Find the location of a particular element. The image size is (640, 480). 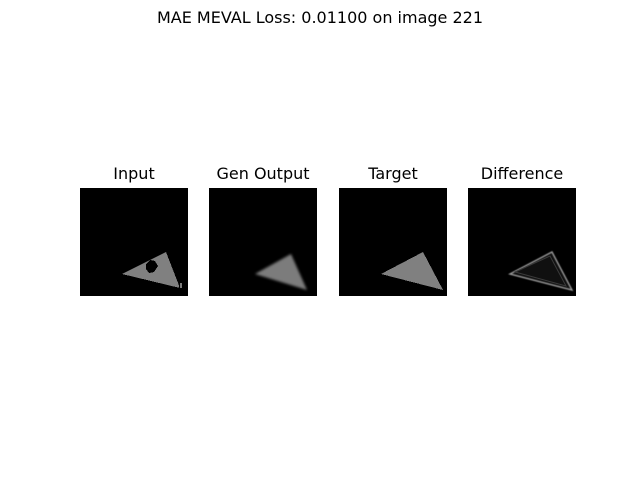

gen-output-image is located at coordinates (263, 242).